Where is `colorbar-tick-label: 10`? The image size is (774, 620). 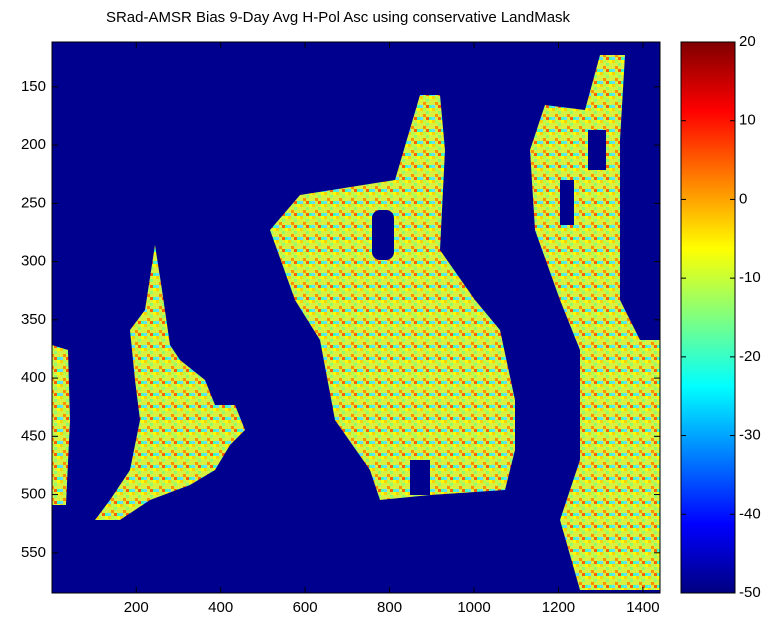 colorbar-tick-label: 10 is located at coordinates (747, 120).